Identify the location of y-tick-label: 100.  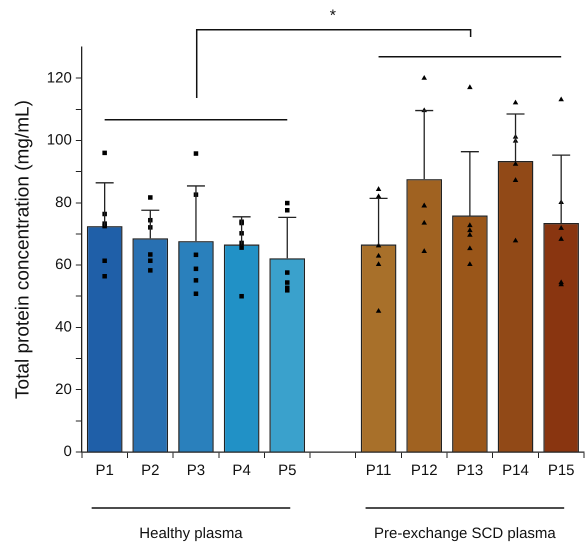
(59, 140).